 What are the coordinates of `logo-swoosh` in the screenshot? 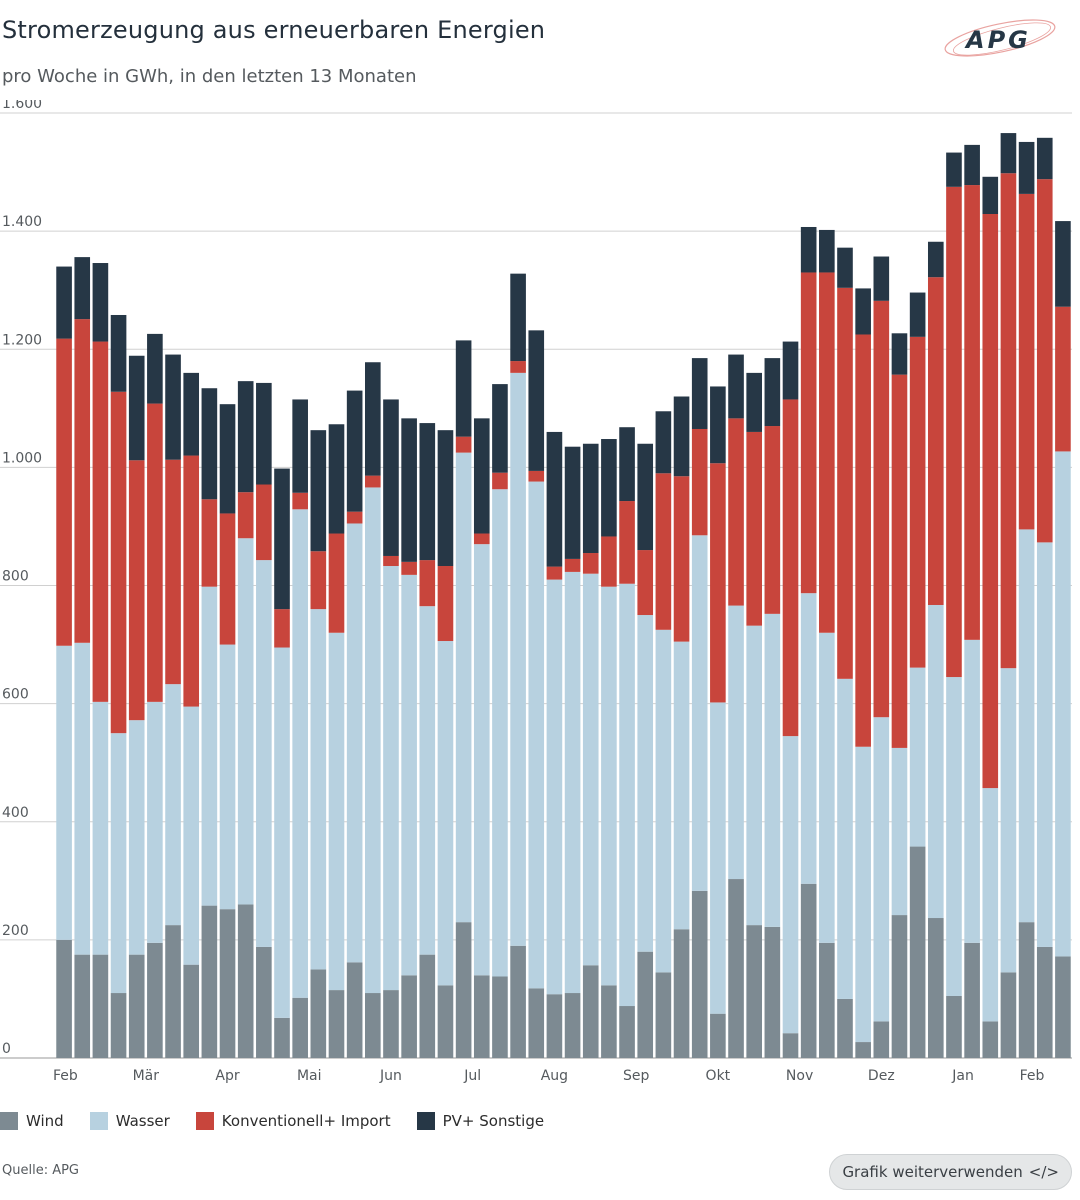 It's located at (1000, 38).